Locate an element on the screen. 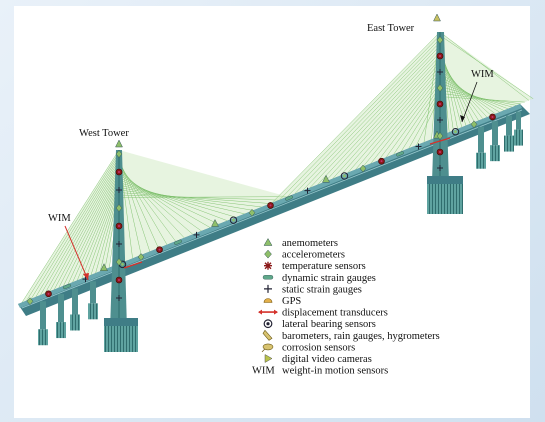  legend-label: accelerometers is located at coordinates (313, 255).